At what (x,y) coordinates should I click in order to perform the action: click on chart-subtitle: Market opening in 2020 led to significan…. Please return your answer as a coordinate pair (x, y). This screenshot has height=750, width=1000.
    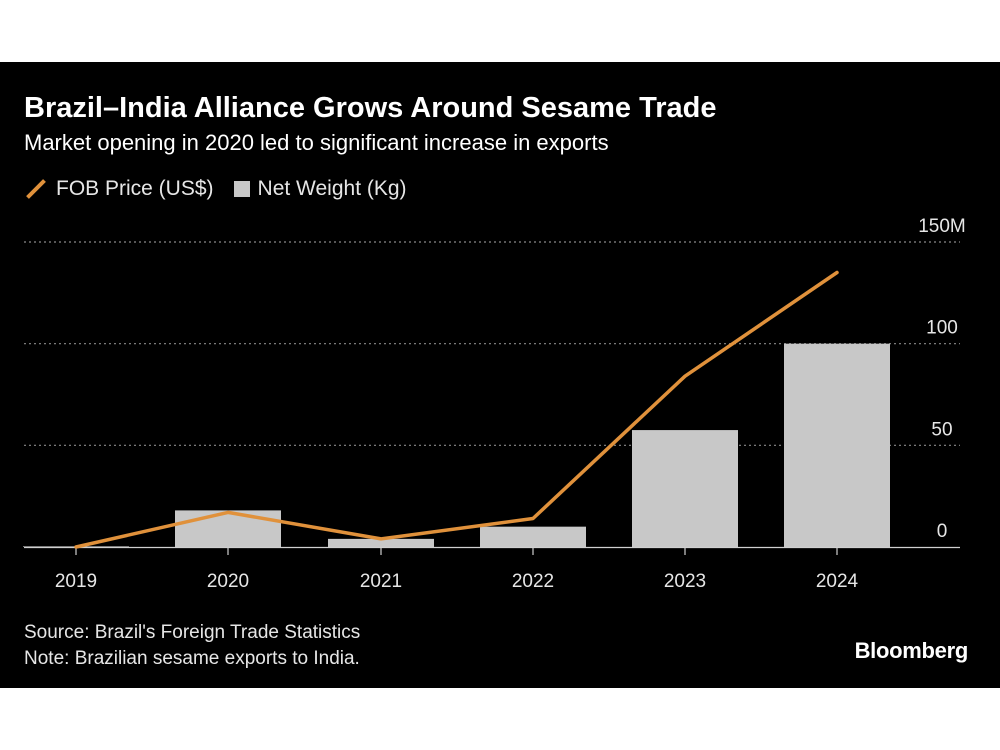
    Looking at the image, I should click on (316, 142).